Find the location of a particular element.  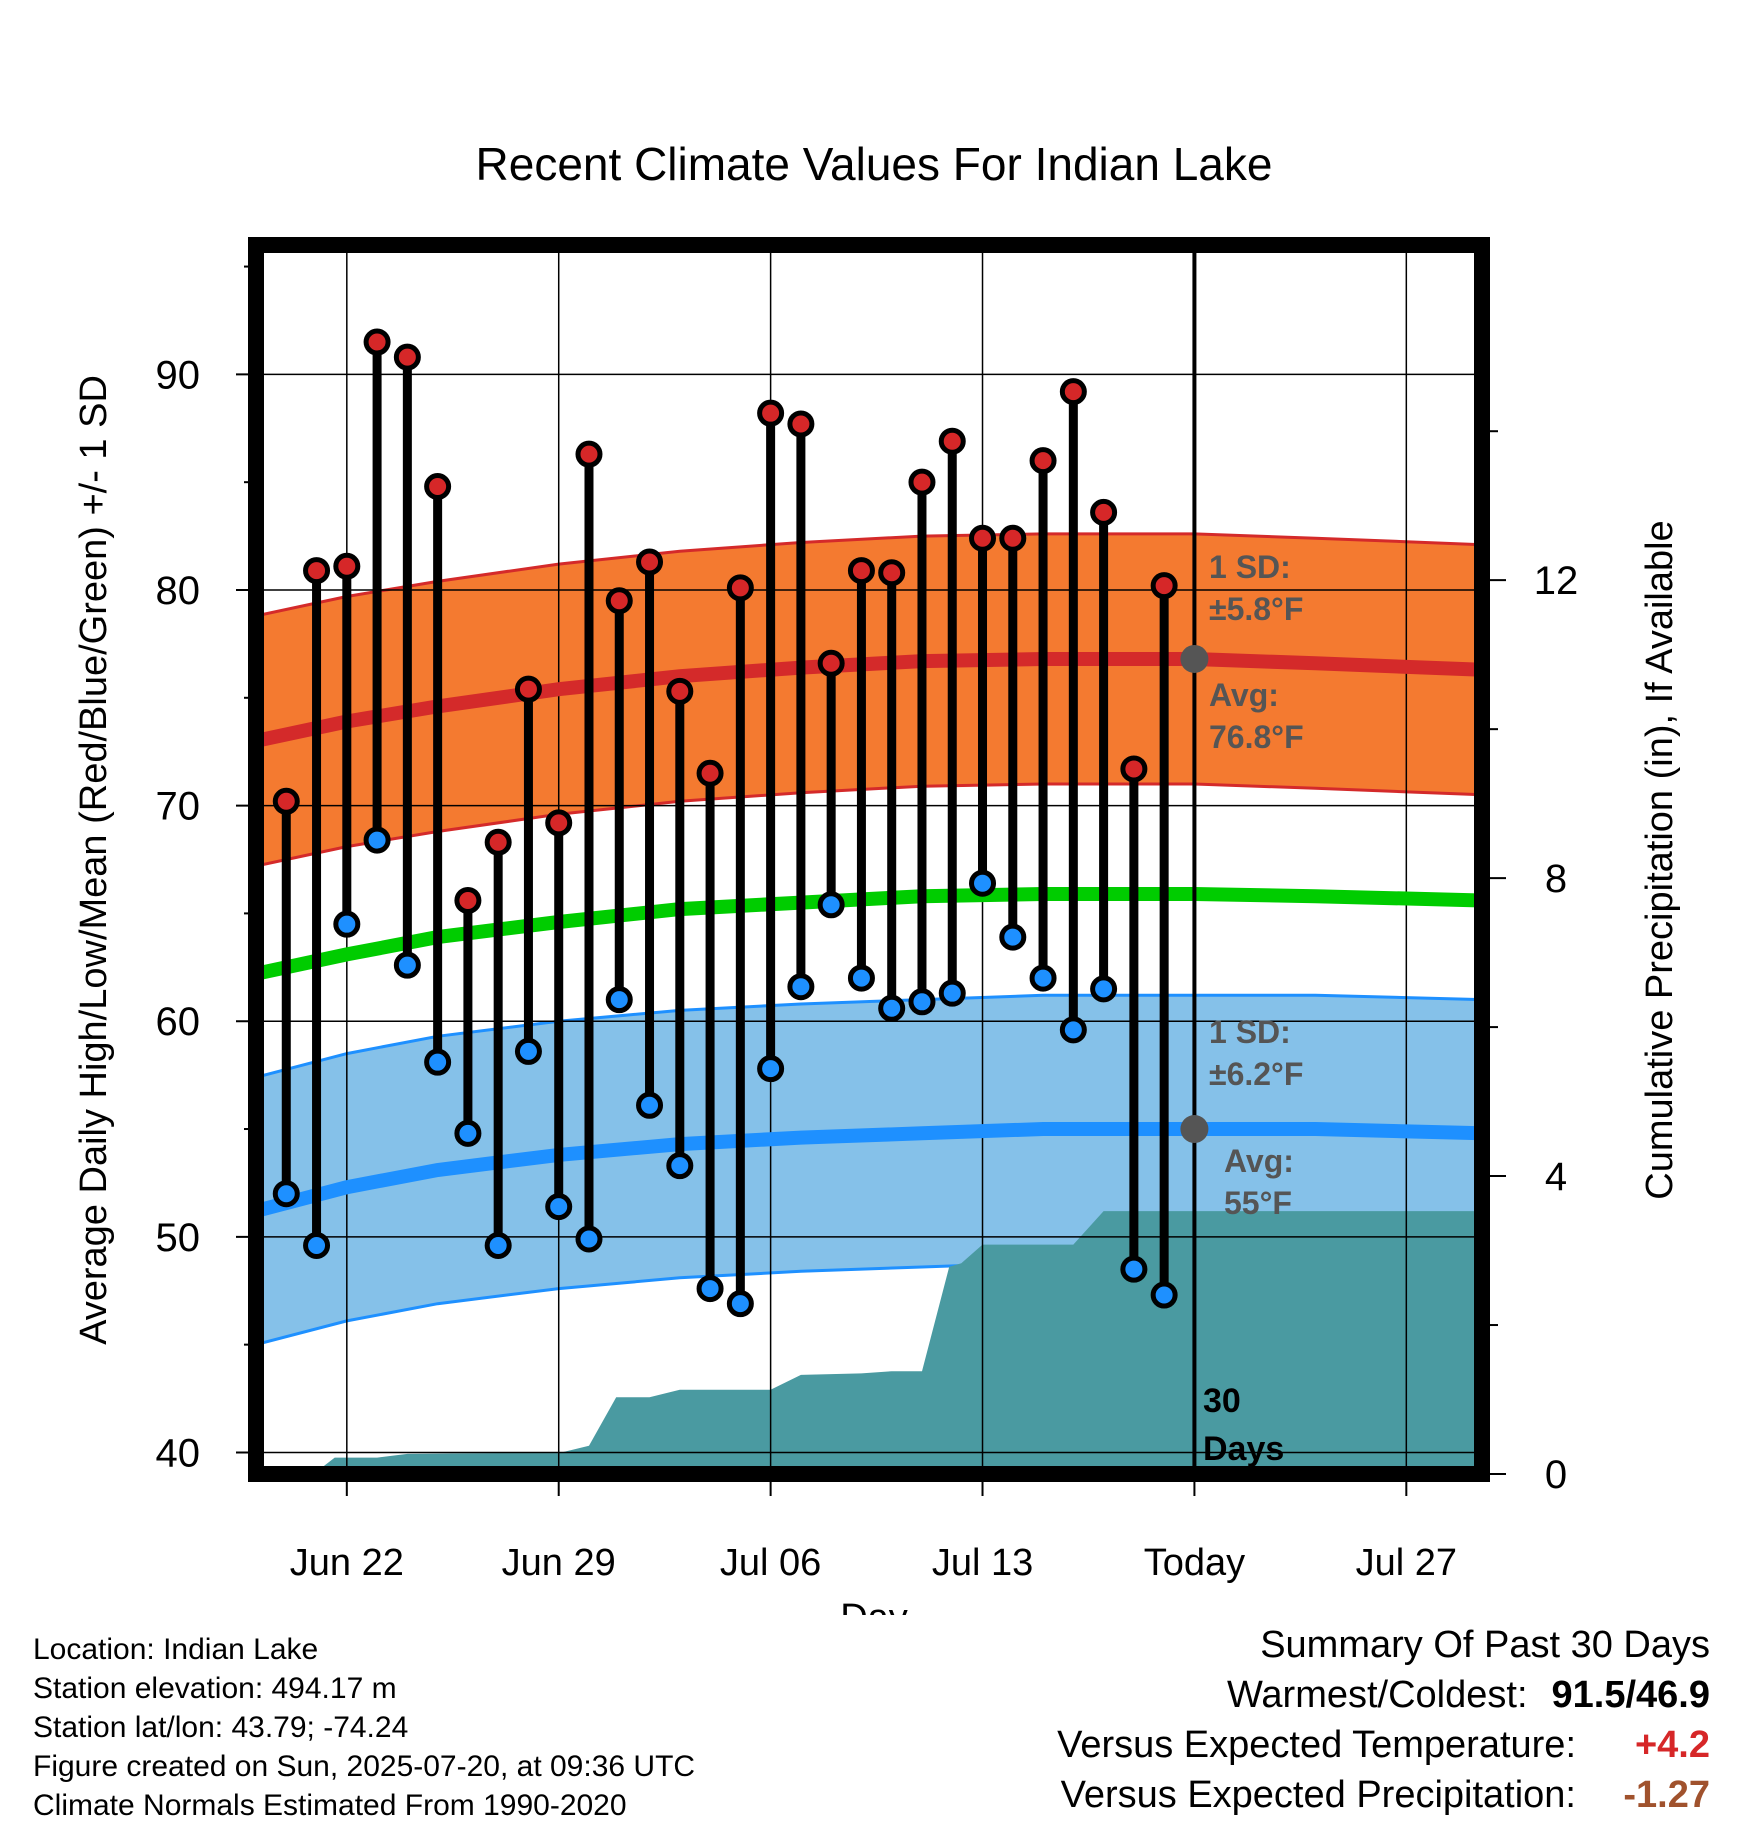

today-low-normal-marker is located at coordinates (1194, 1129).